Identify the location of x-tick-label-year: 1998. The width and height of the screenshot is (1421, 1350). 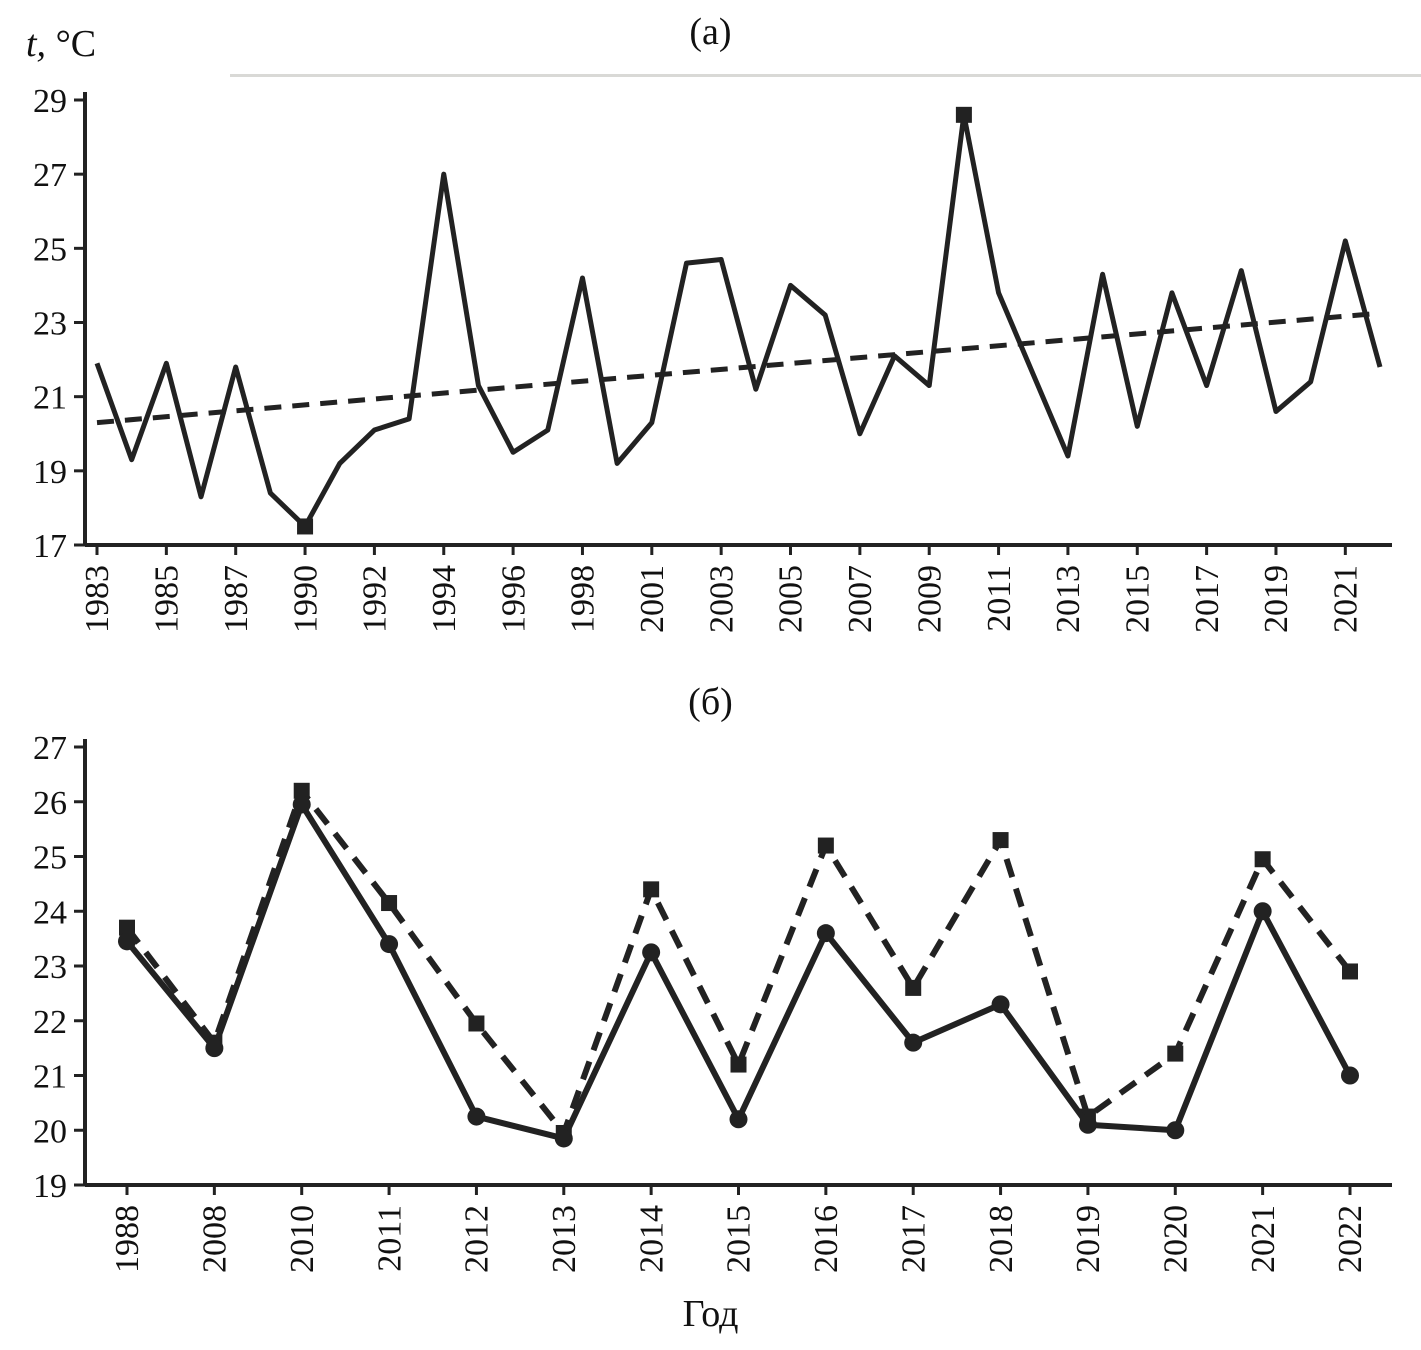
(583, 599).